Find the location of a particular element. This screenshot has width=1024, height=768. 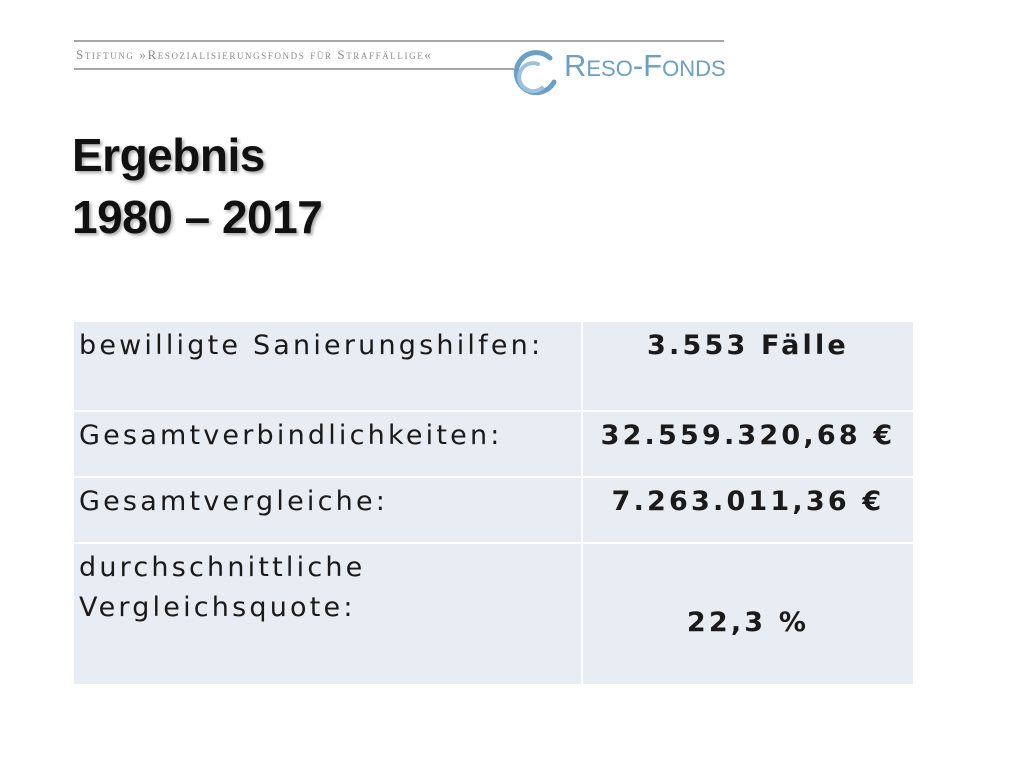

table-row: Gesamtverbindlichkeiten: 32.559.320,68 € is located at coordinates (493, 444).